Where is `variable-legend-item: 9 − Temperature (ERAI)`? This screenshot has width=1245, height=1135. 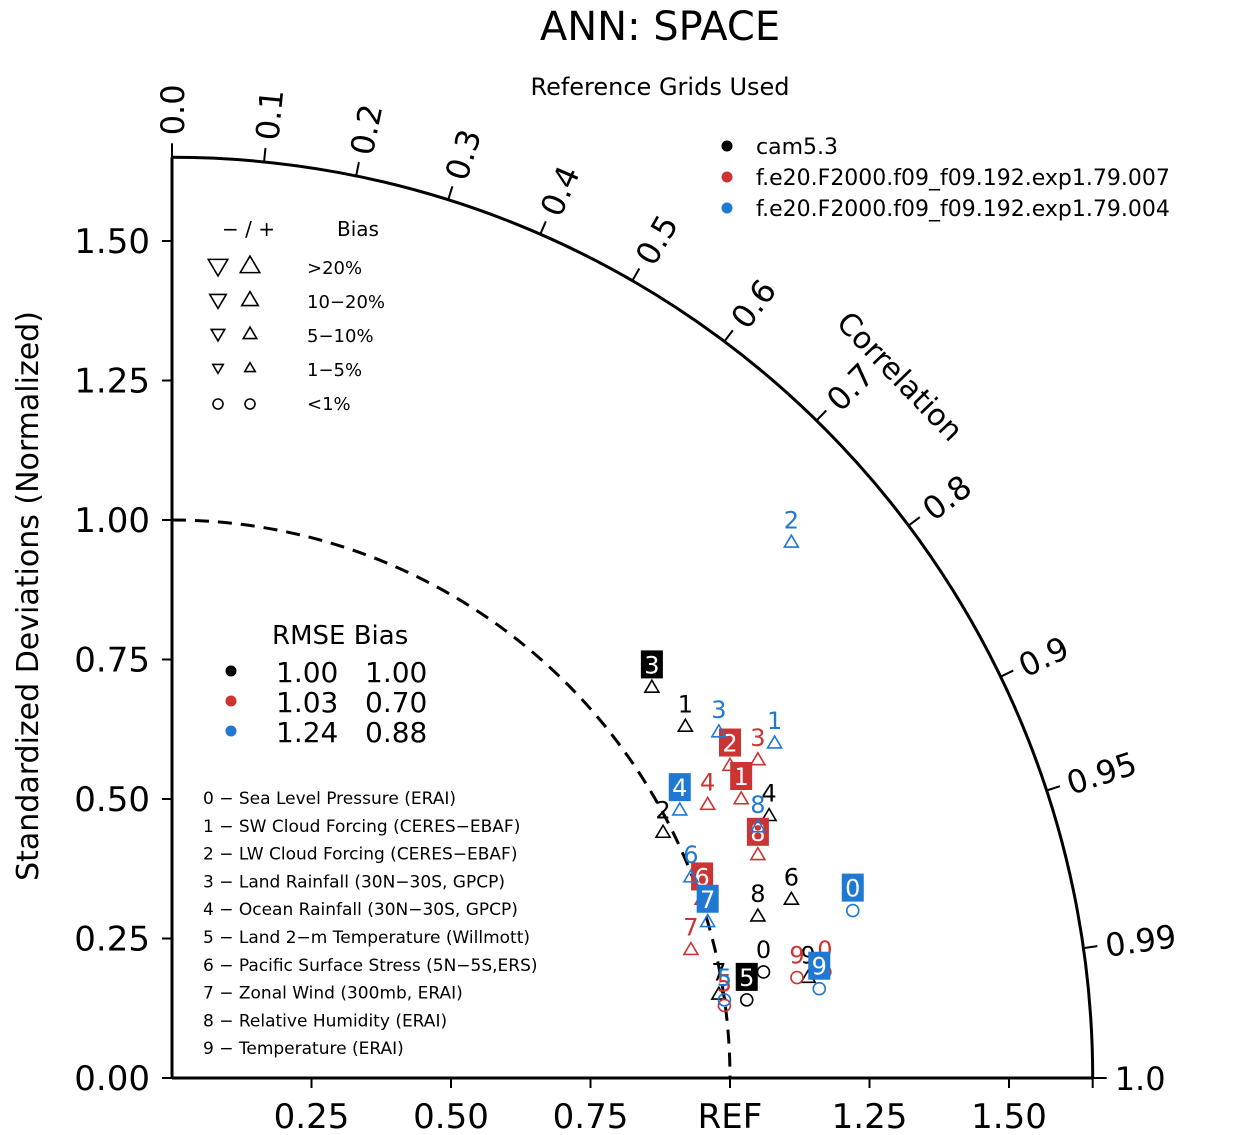
variable-legend-item: 9 − Temperature (ERAI) is located at coordinates (303, 1049).